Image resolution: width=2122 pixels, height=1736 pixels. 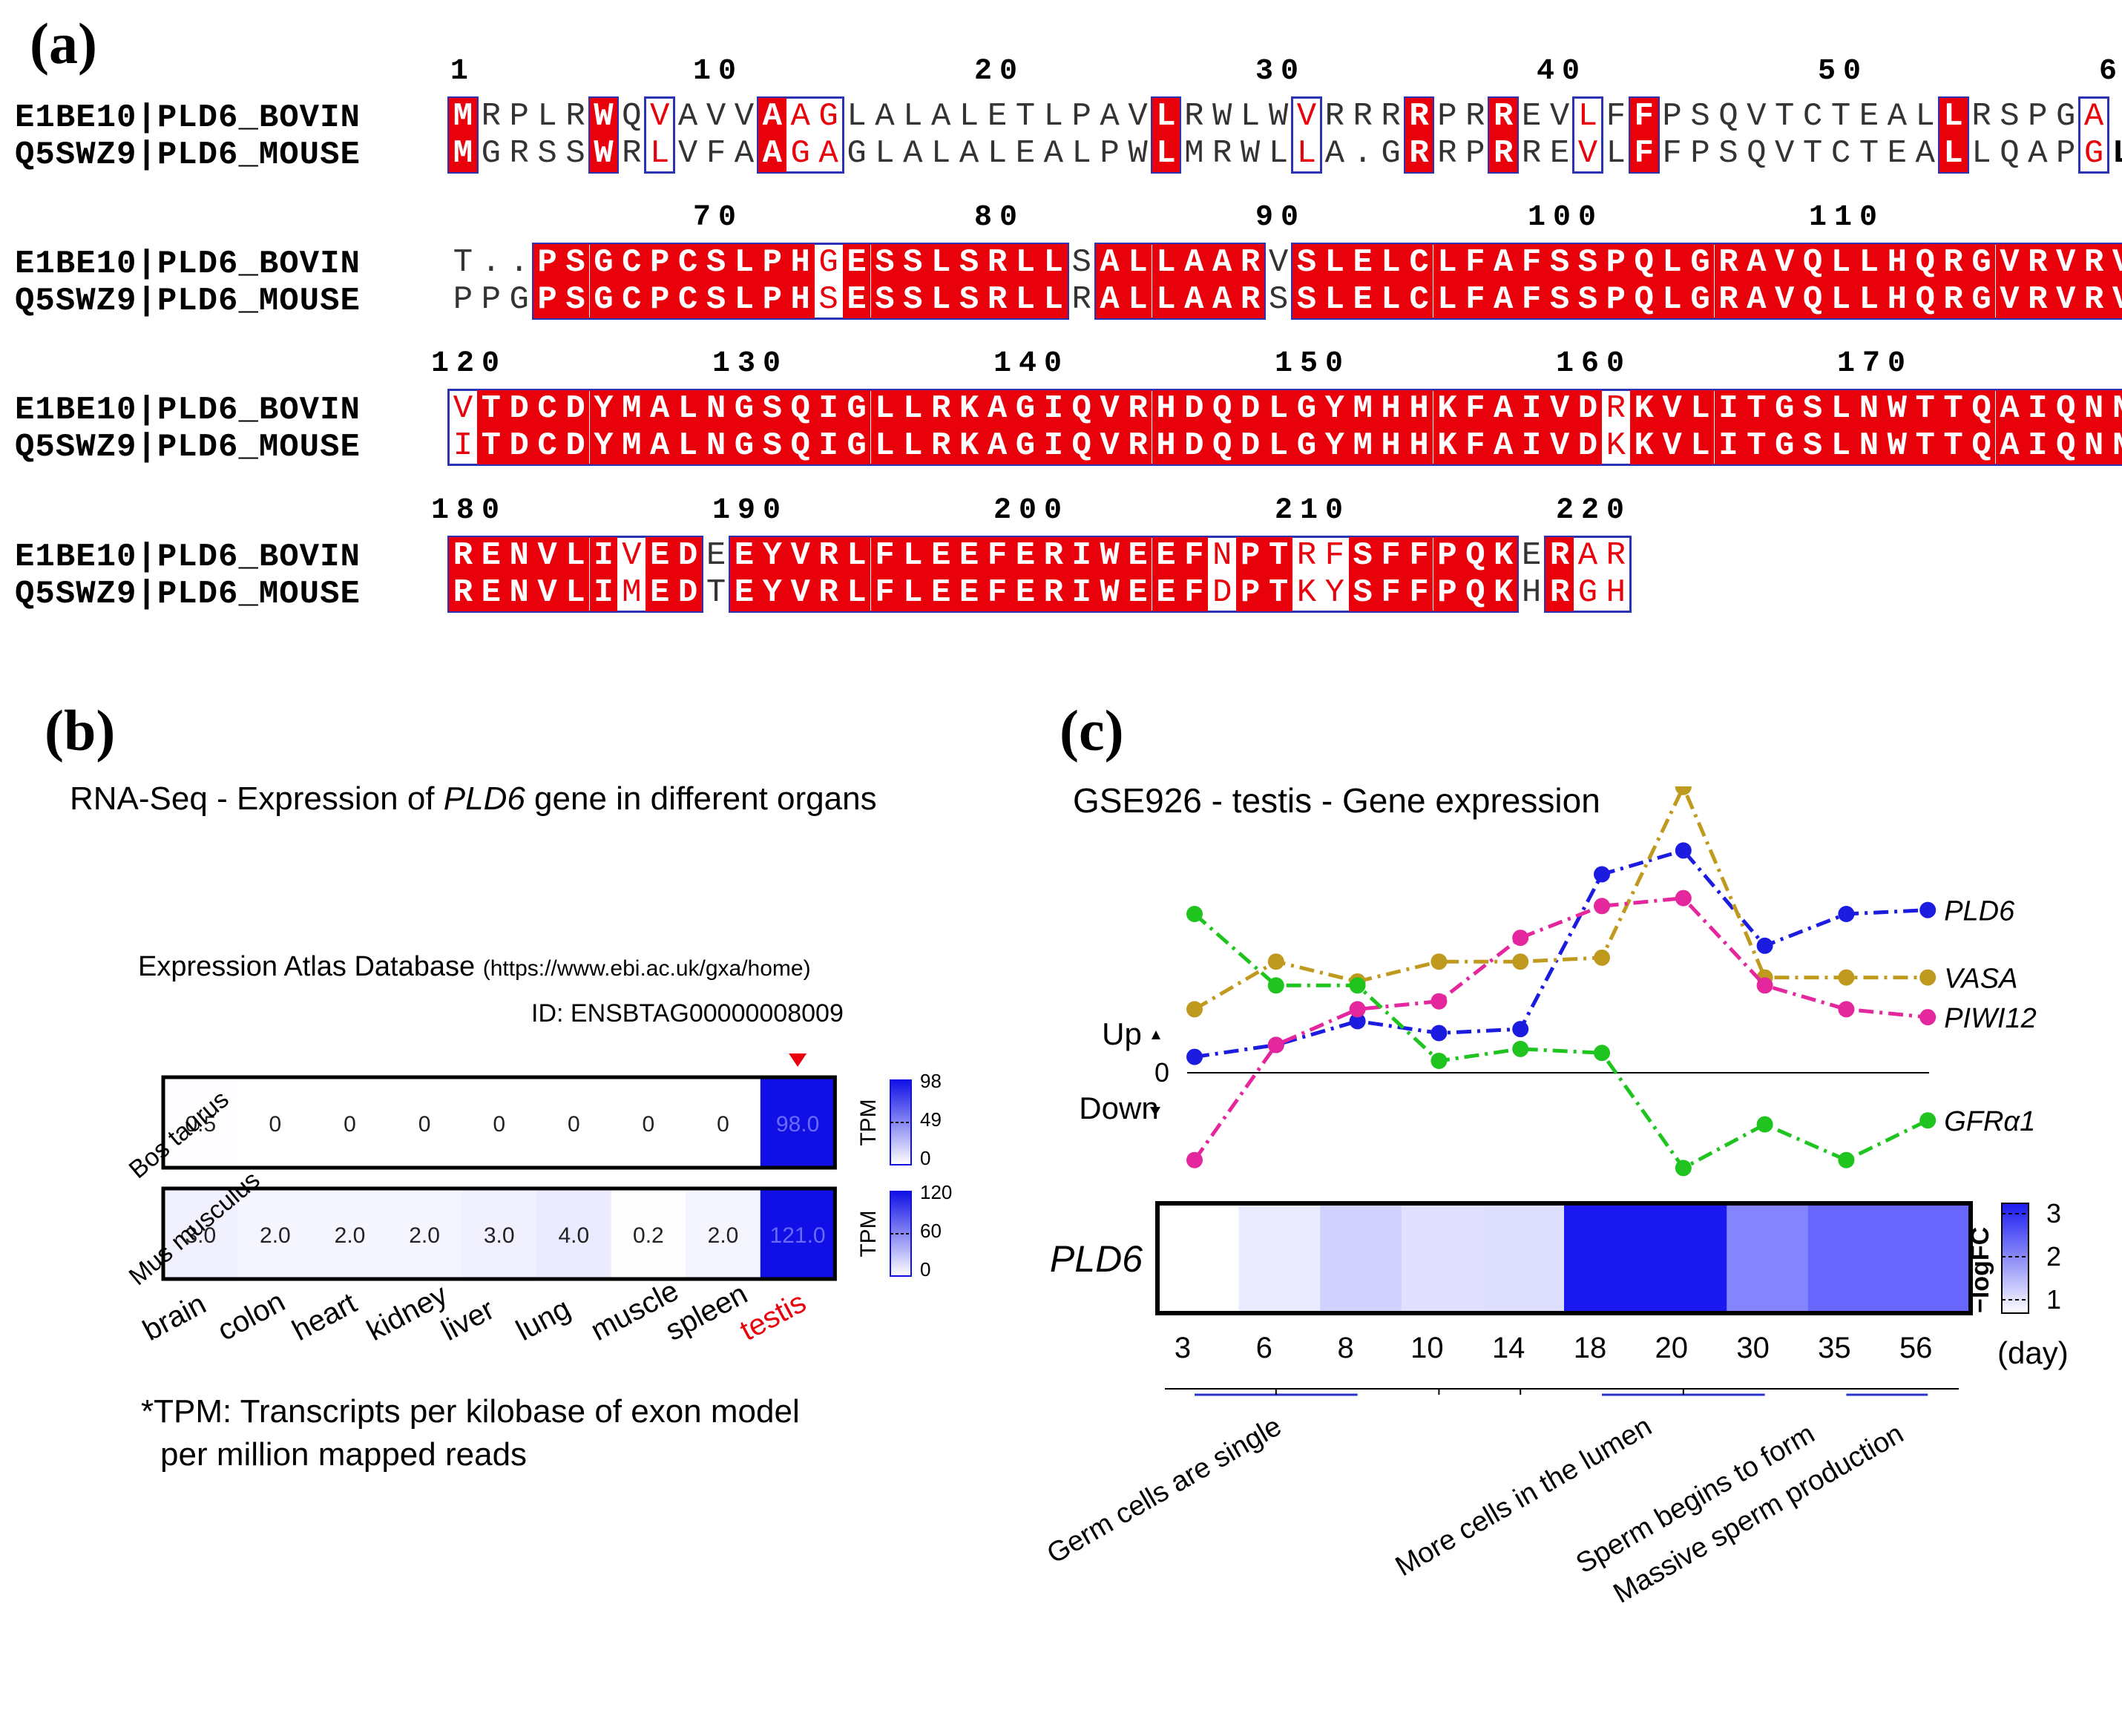 What do you see at coordinates (2053, 1214) in the screenshot?
I see `colorbar-tick-label: 3` at bounding box center [2053, 1214].